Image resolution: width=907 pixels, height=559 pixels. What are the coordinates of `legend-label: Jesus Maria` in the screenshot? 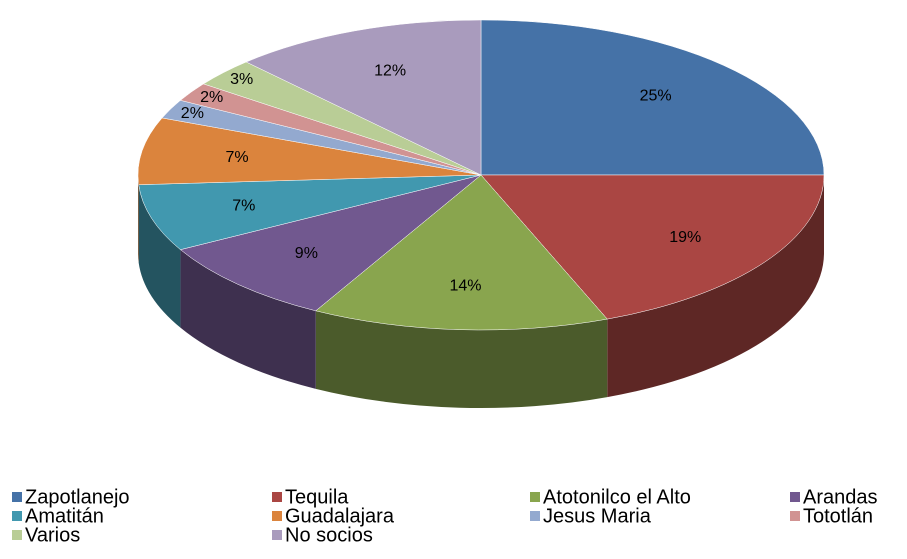 It's located at (597, 516).